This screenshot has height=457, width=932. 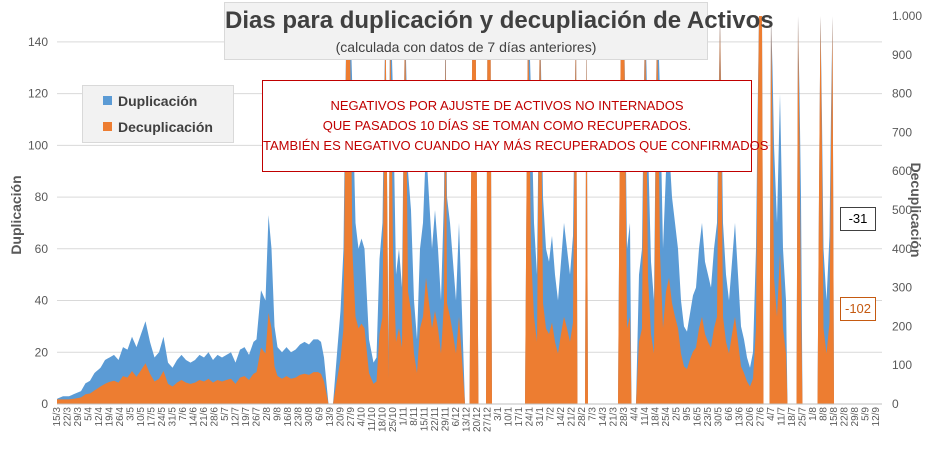 I want to click on x-tick-label: 16/8, so click(x=288, y=417).